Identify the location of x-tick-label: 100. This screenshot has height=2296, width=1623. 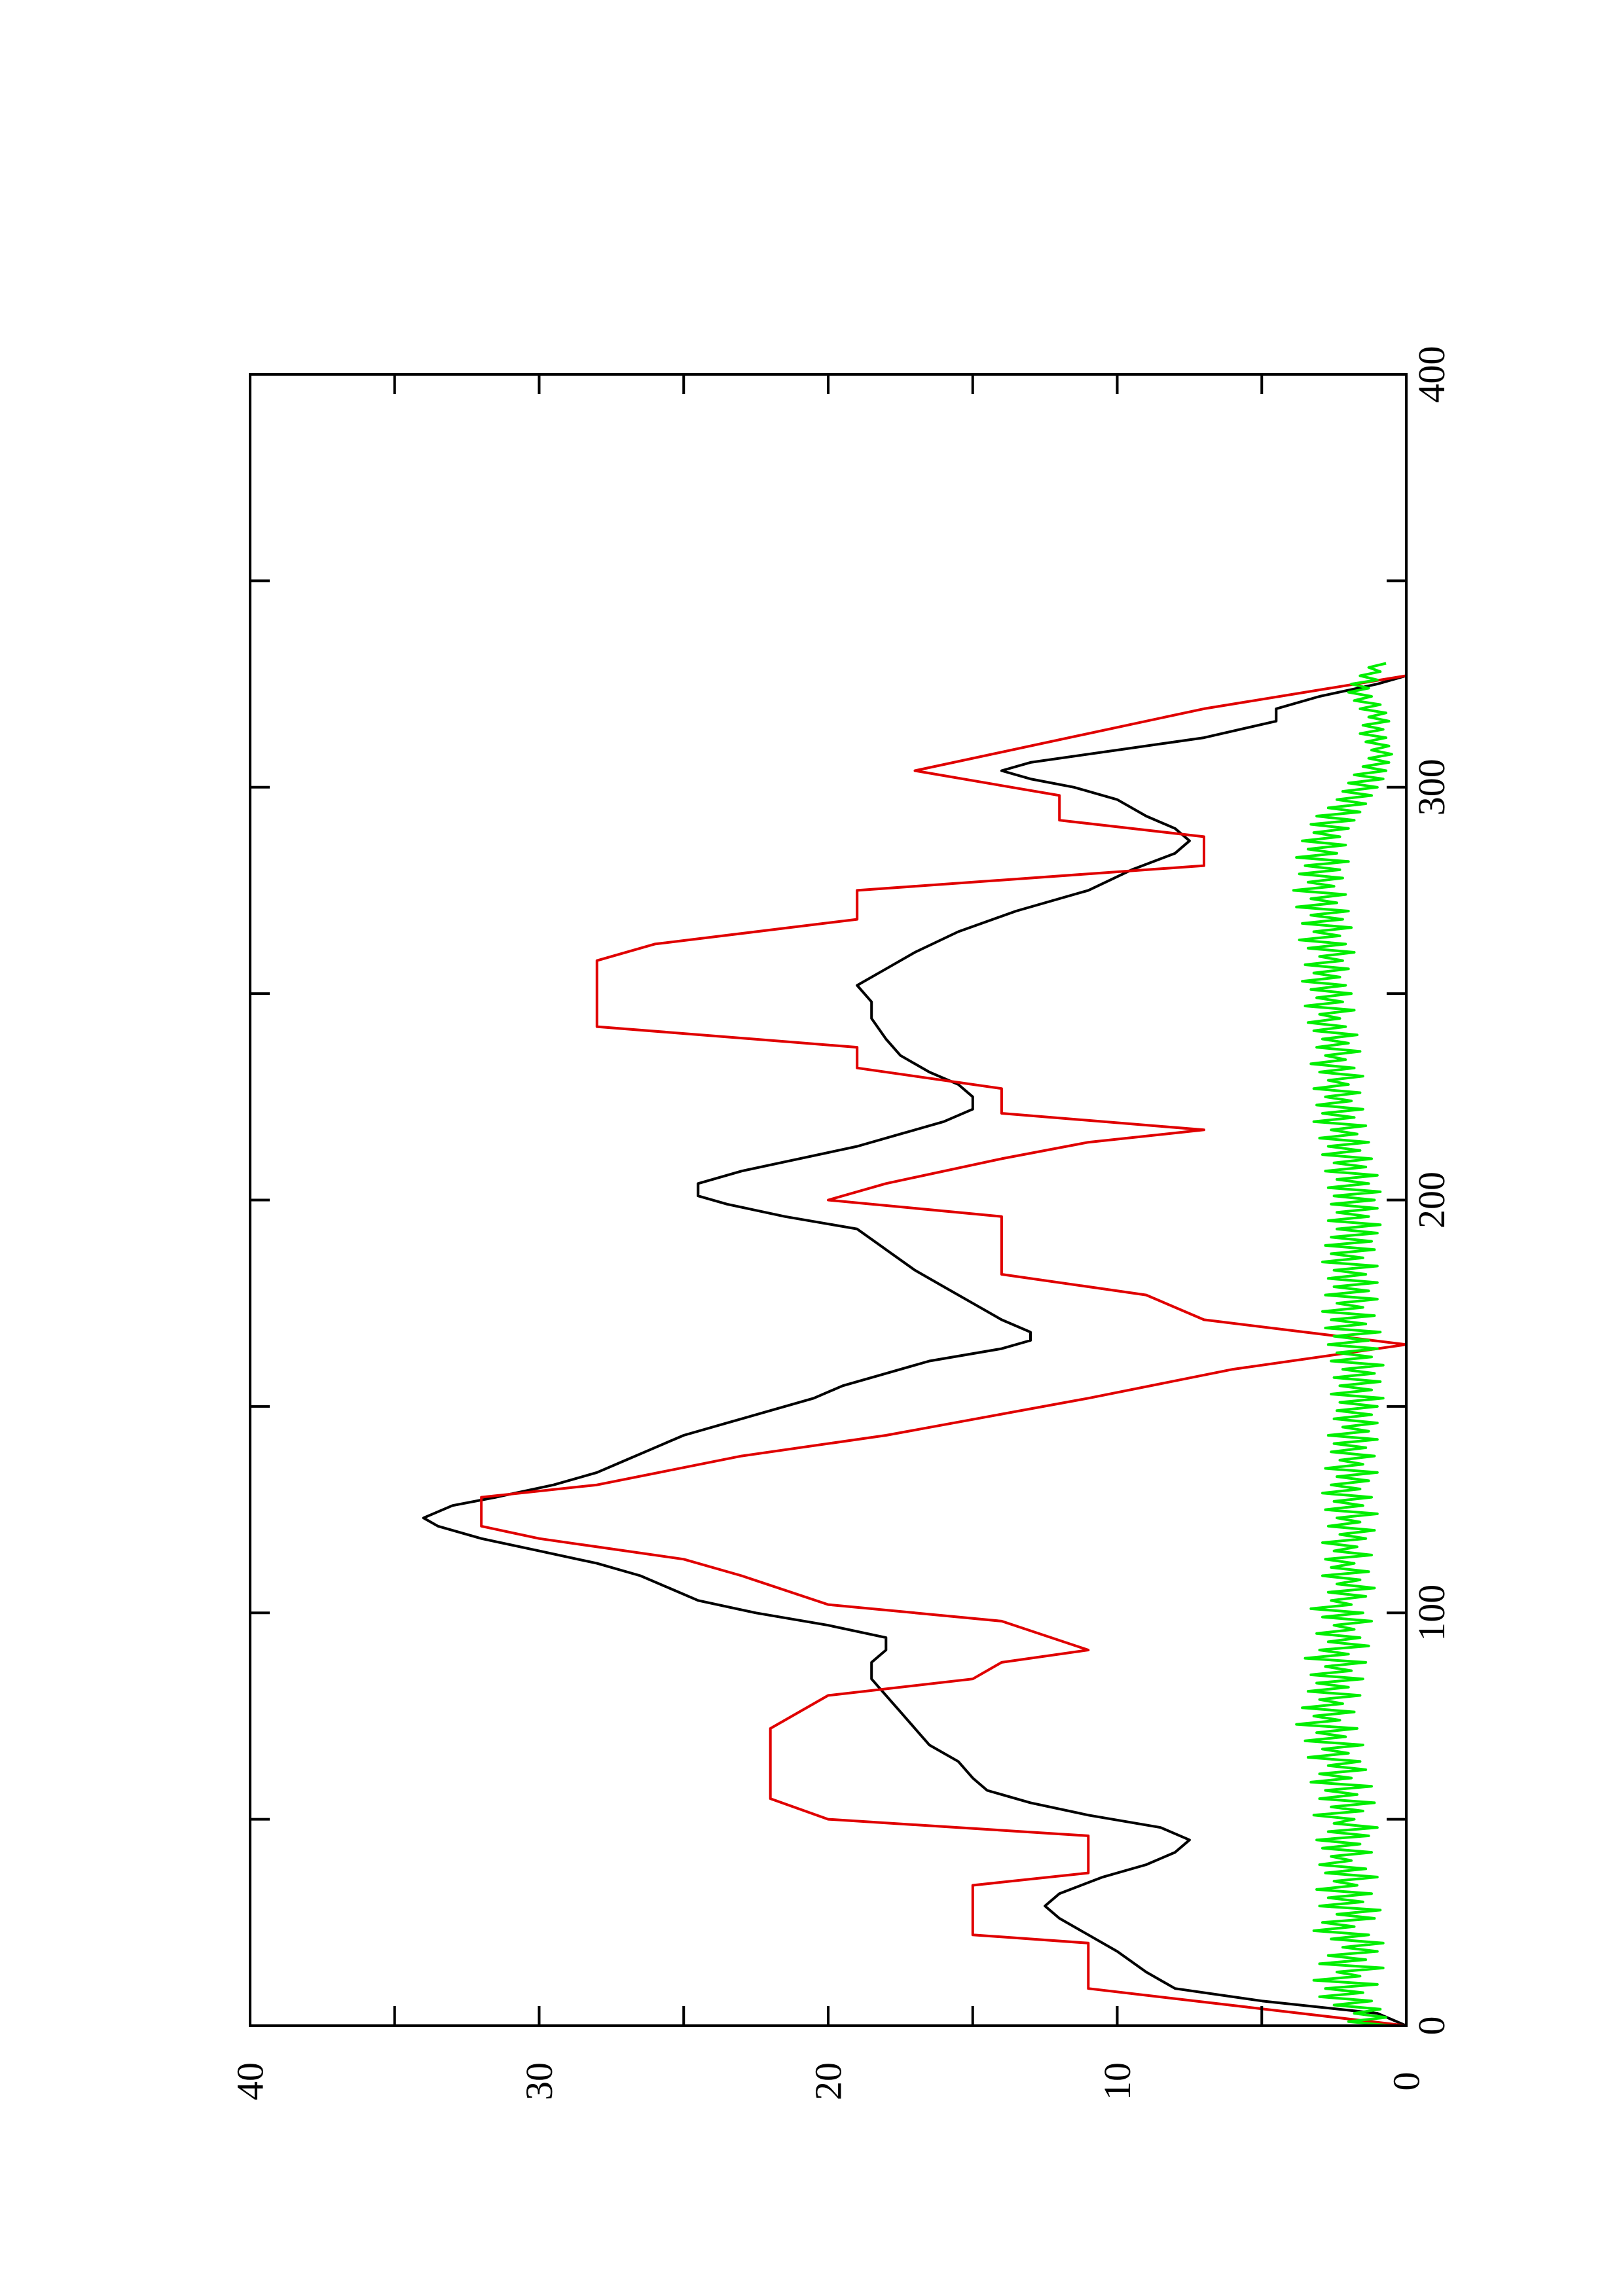
(1431, 1613).